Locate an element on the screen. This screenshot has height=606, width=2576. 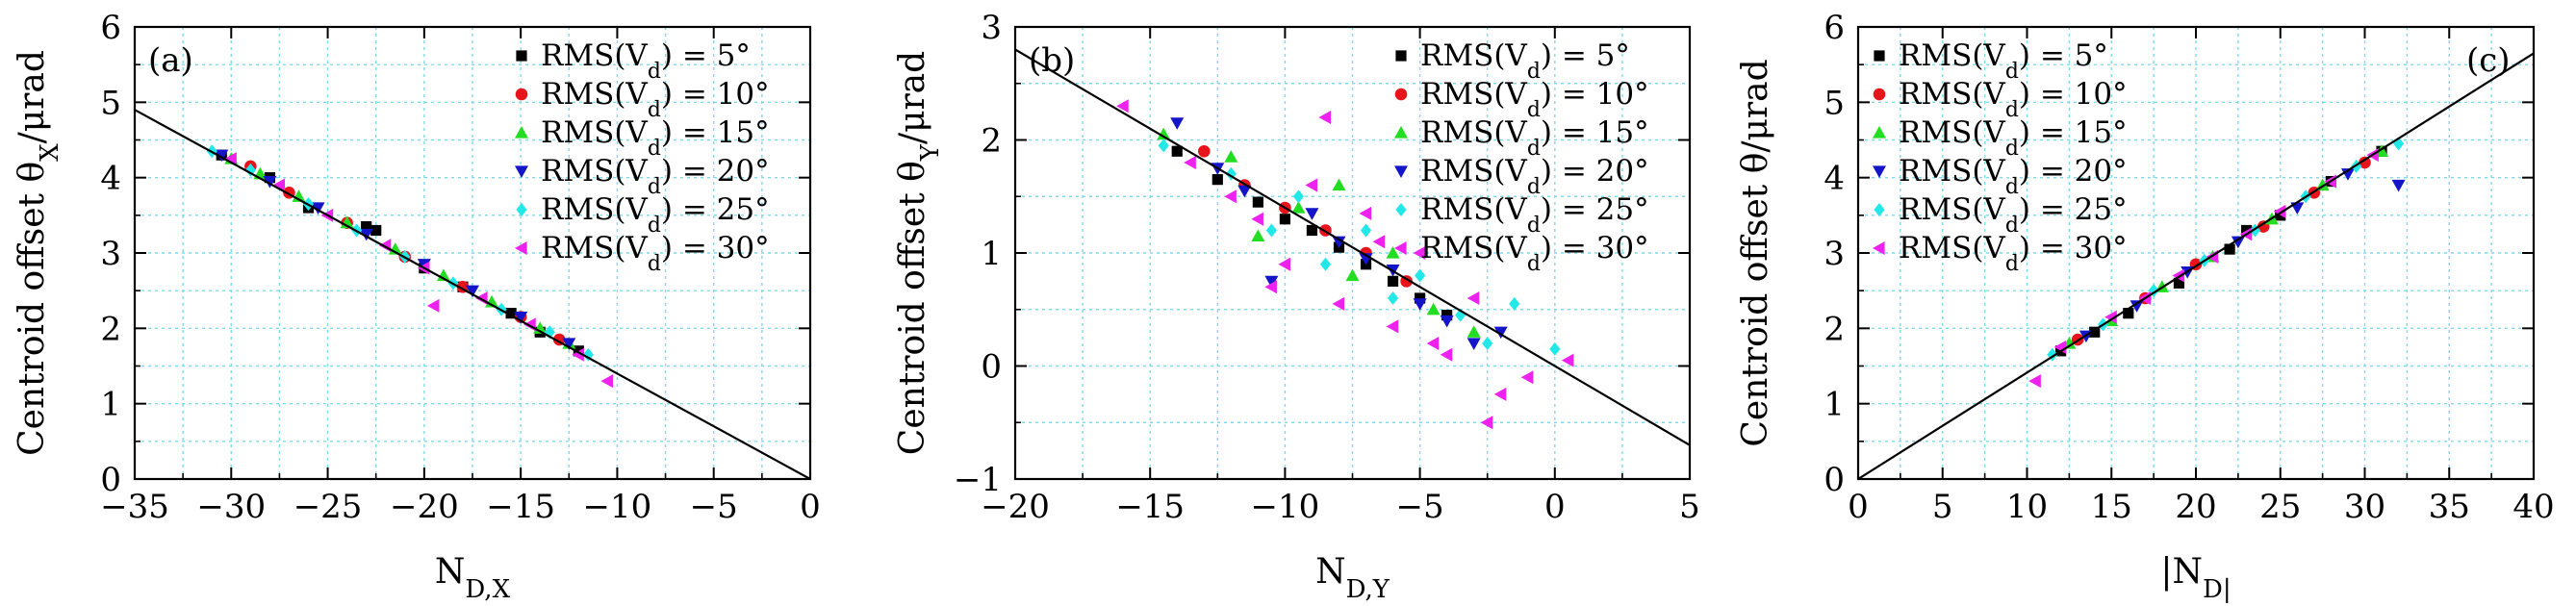
y-tick-label: 6 is located at coordinates (1834, 28).